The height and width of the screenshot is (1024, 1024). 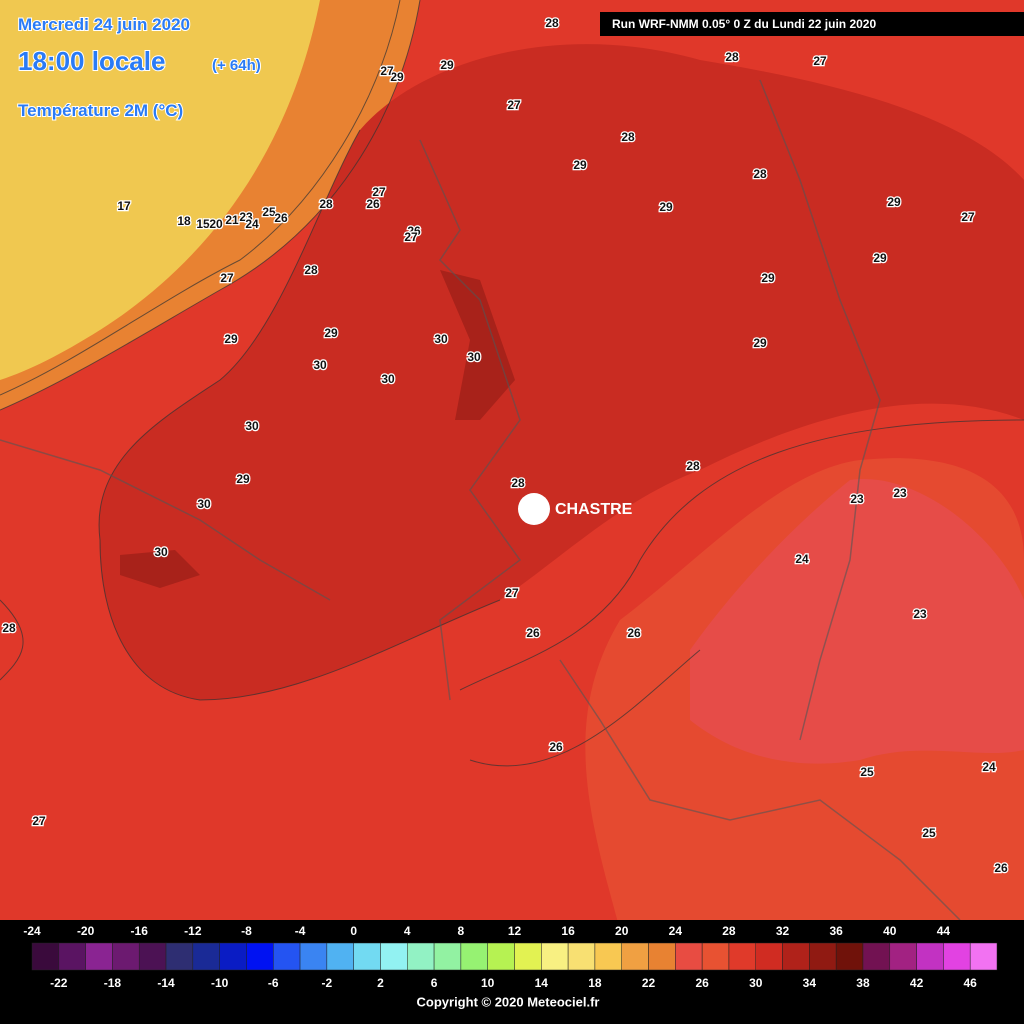 I want to click on colorbar-label: 30, so click(x=756, y=983).